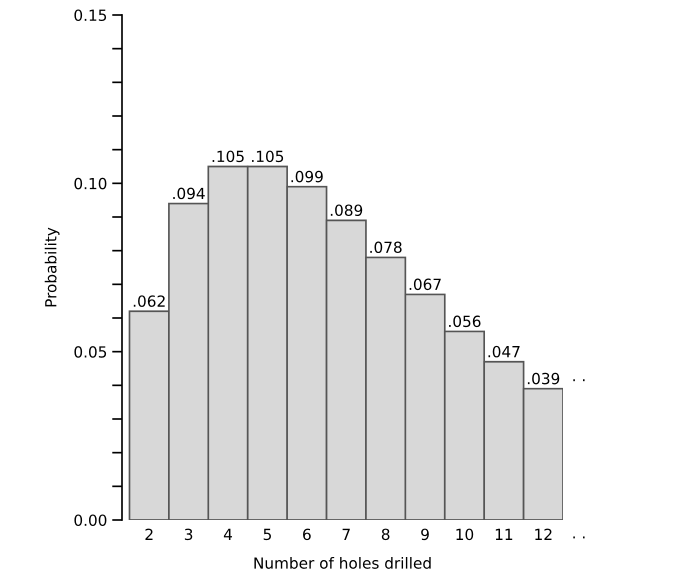 The width and height of the screenshot is (689, 583). I want to click on x-tick-label: 3, so click(188, 534).